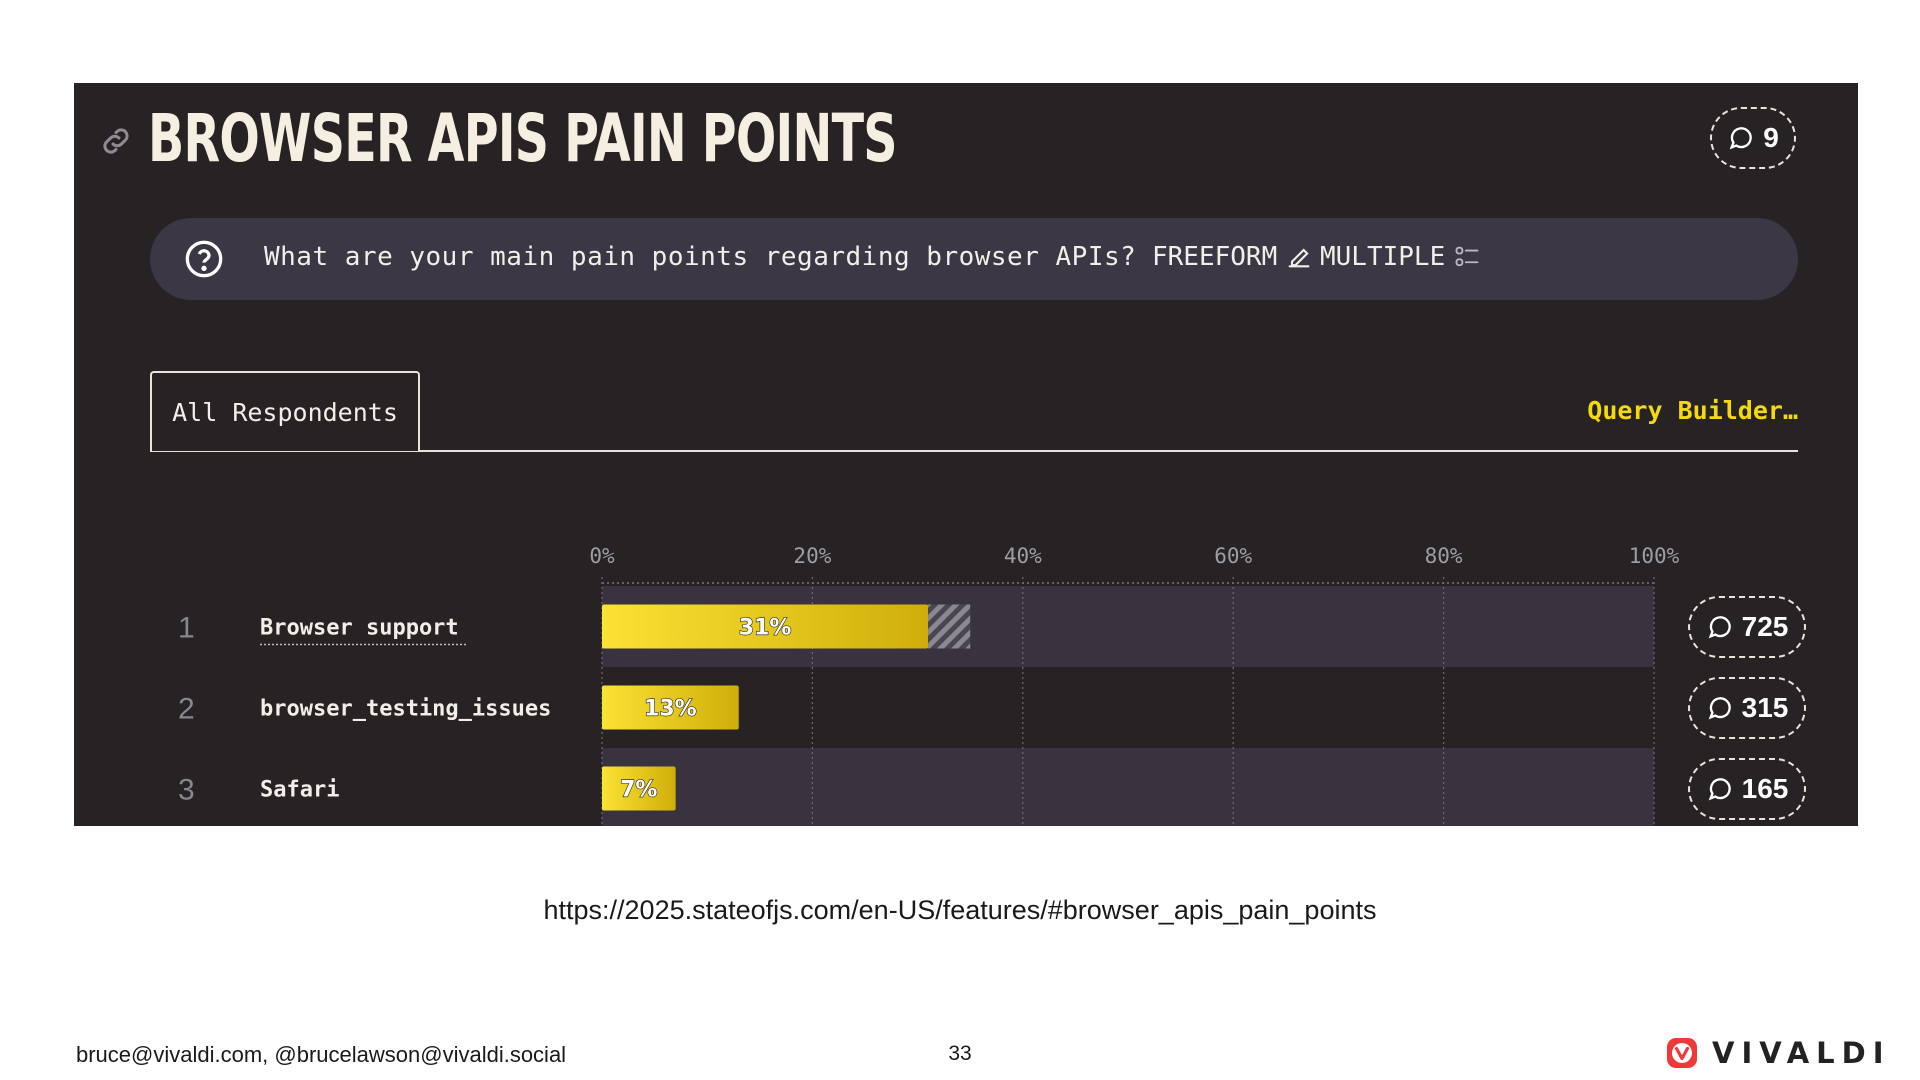 Image resolution: width=1920 pixels, height=1080 pixels. What do you see at coordinates (522, 138) in the screenshot?
I see `page-title: BROWSER APIS PAIN POINTS` at bounding box center [522, 138].